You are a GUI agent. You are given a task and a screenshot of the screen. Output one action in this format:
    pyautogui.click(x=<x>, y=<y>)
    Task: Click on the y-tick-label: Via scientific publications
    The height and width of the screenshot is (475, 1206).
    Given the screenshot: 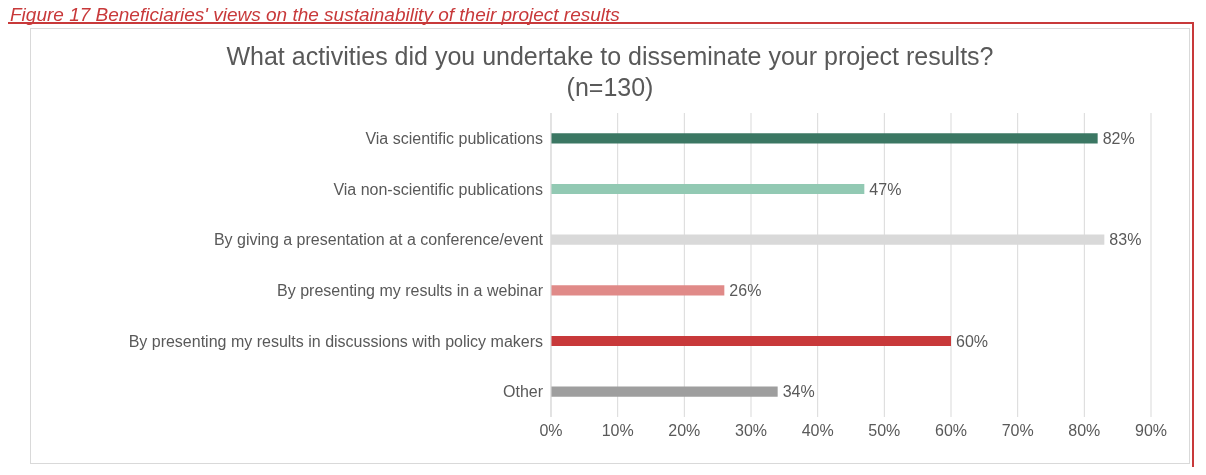 What is the action you would take?
    pyautogui.click(x=454, y=139)
    